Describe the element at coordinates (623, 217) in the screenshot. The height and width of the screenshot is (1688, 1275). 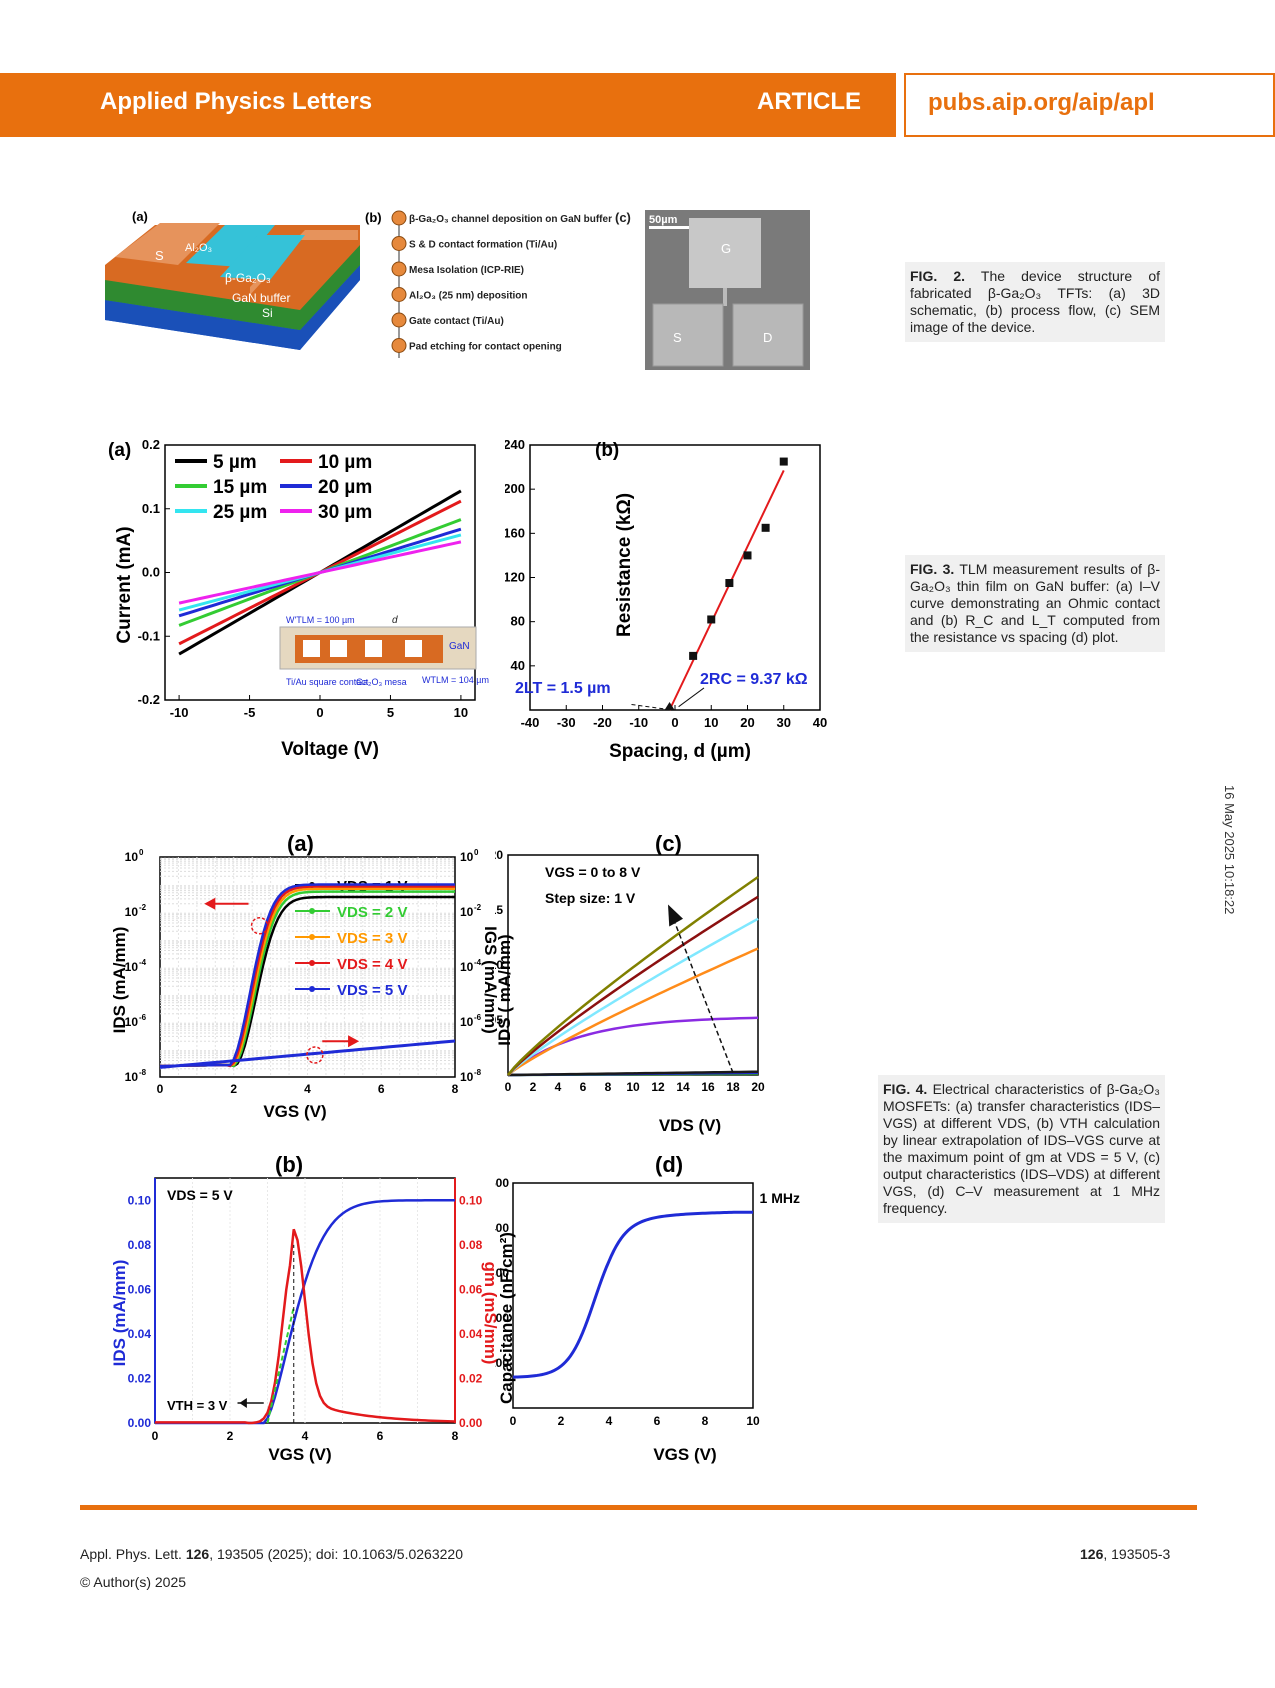
I see `fig2c-label: (c)` at that location.